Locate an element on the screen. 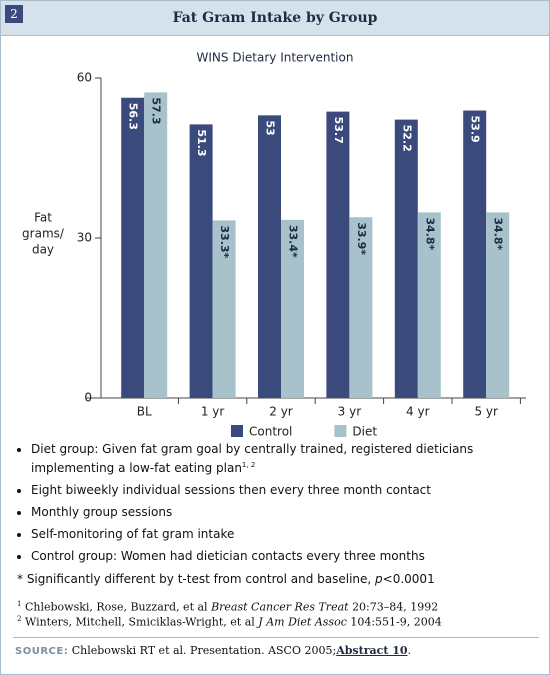  value-label: 52.2 is located at coordinates (406, 138).